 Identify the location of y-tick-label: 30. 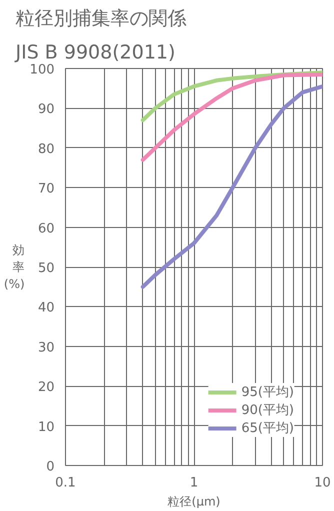
(46, 348).